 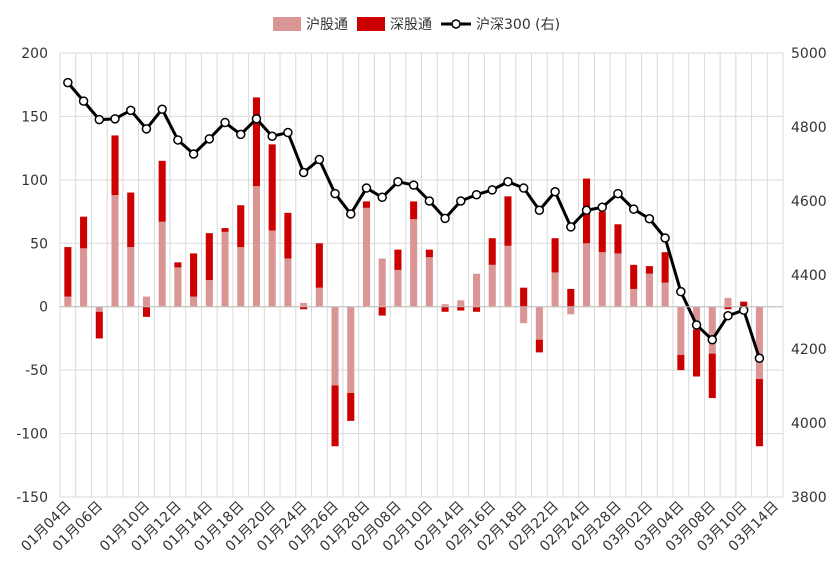 I want to click on y-left-tick-label: 50, so click(x=39, y=244).